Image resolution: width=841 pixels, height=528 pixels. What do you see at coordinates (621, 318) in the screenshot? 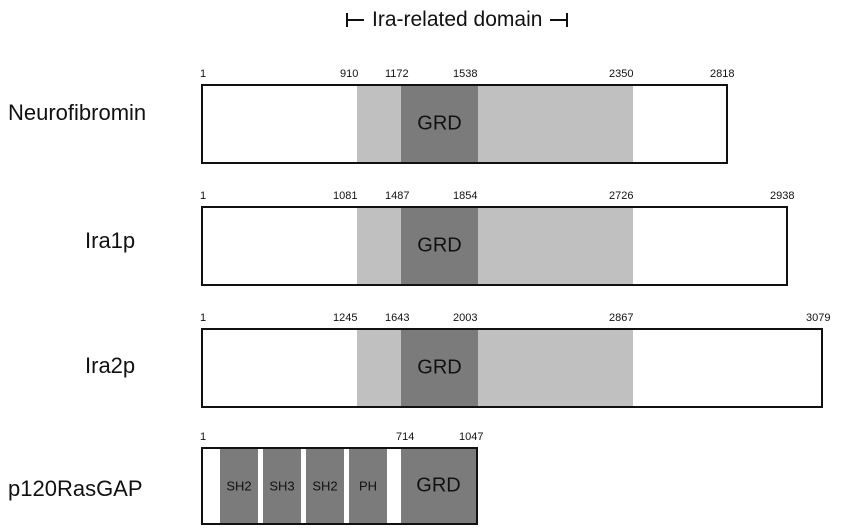
I see `position-label: 2867` at bounding box center [621, 318].